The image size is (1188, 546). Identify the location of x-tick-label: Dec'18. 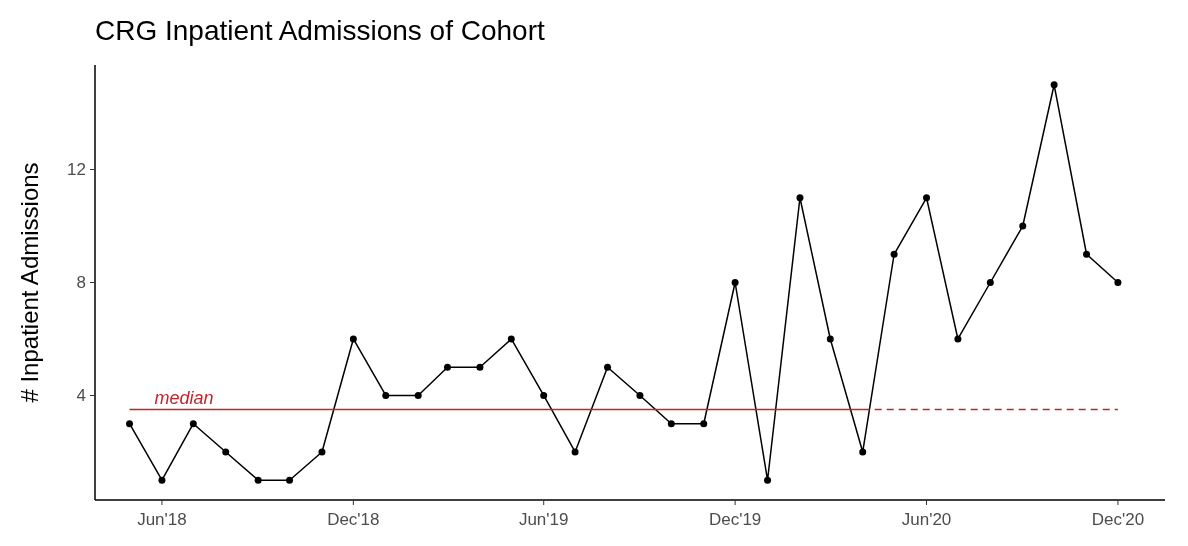
(353, 519).